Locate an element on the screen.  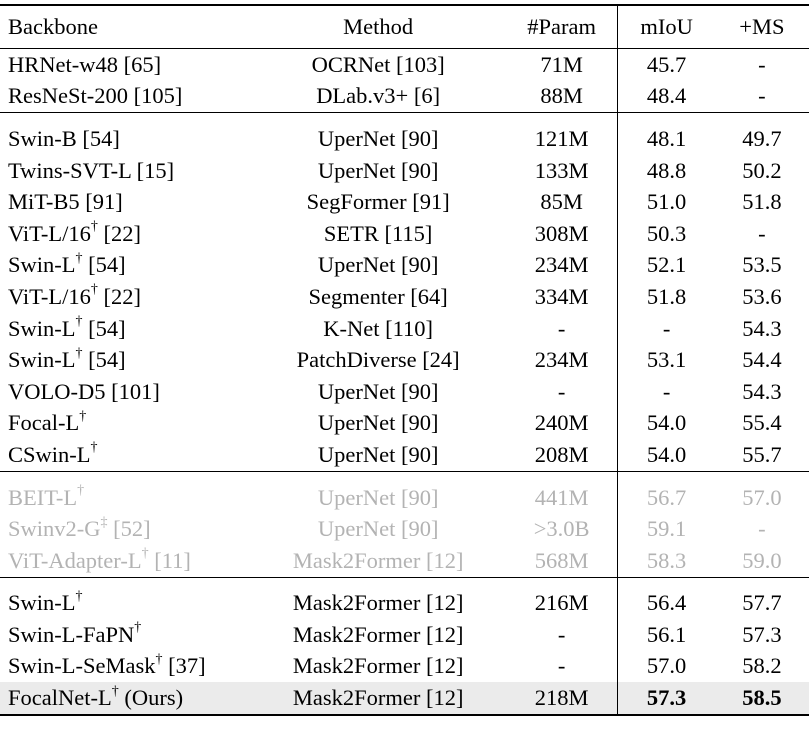
table-row: Twins-SVT-L [15] UperNet [90] 133M 48.8 50.2 is located at coordinates (404, 170).